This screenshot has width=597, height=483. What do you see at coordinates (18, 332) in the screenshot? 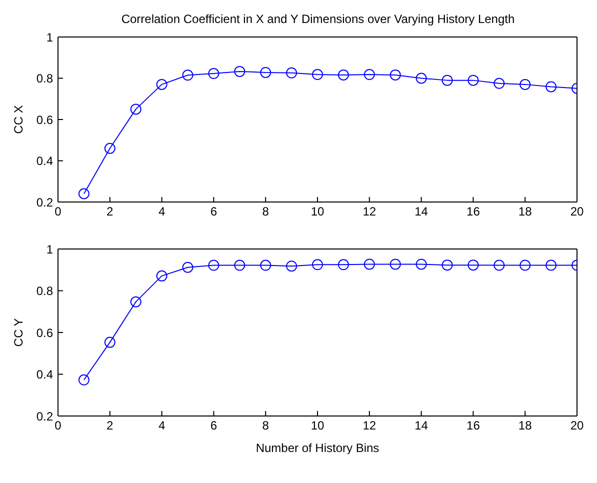
I see `y-axis-title: CC Y` at bounding box center [18, 332].